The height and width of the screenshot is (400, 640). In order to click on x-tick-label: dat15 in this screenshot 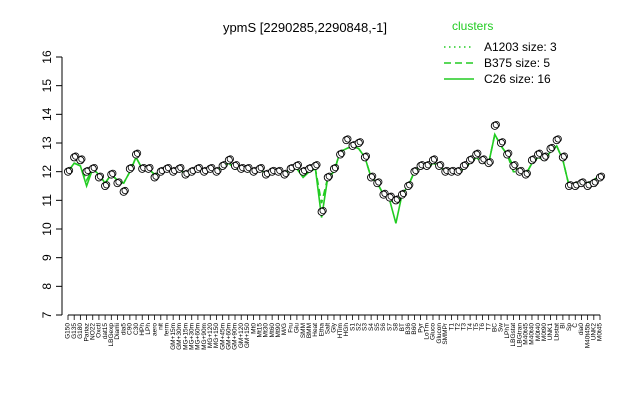, I will do `click(105, 331)`.